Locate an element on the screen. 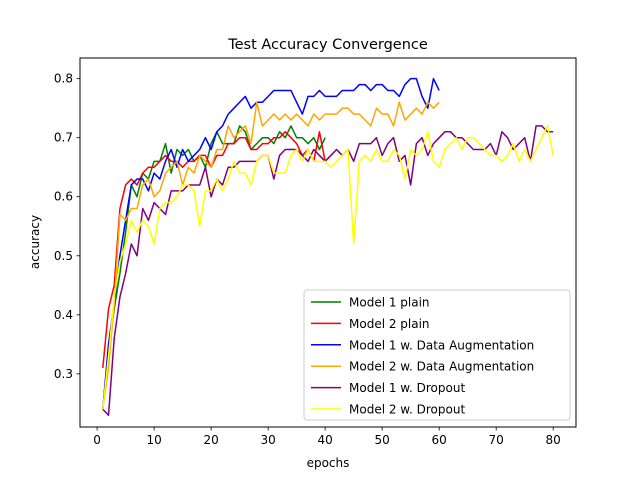 The image size is (640, 480). x-axis-label: epochs is located at coordinates (328, 463).